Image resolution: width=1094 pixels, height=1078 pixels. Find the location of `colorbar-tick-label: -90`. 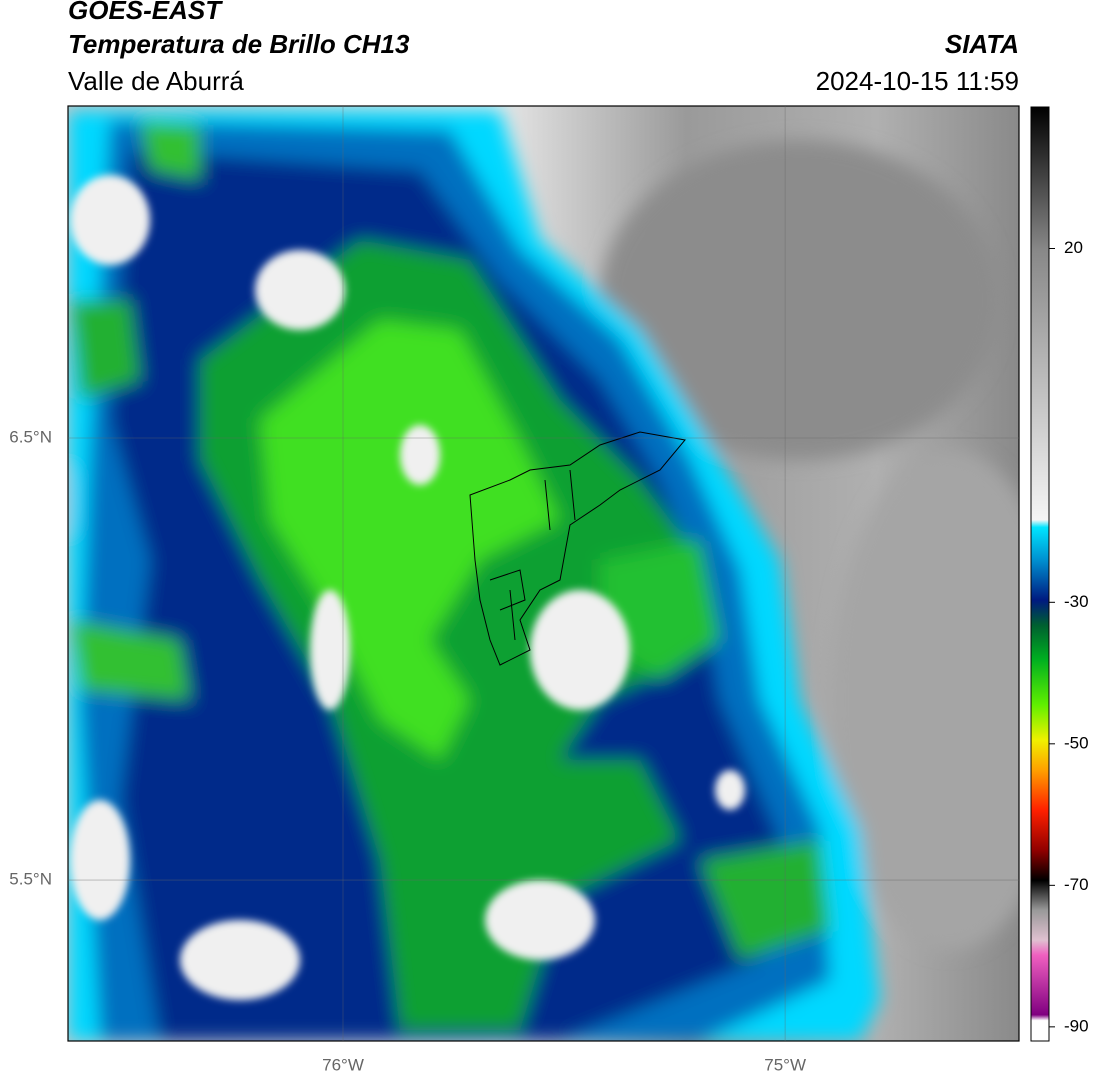

colorbar-tick-label: -90 is located at coordinates (1076, 1025).